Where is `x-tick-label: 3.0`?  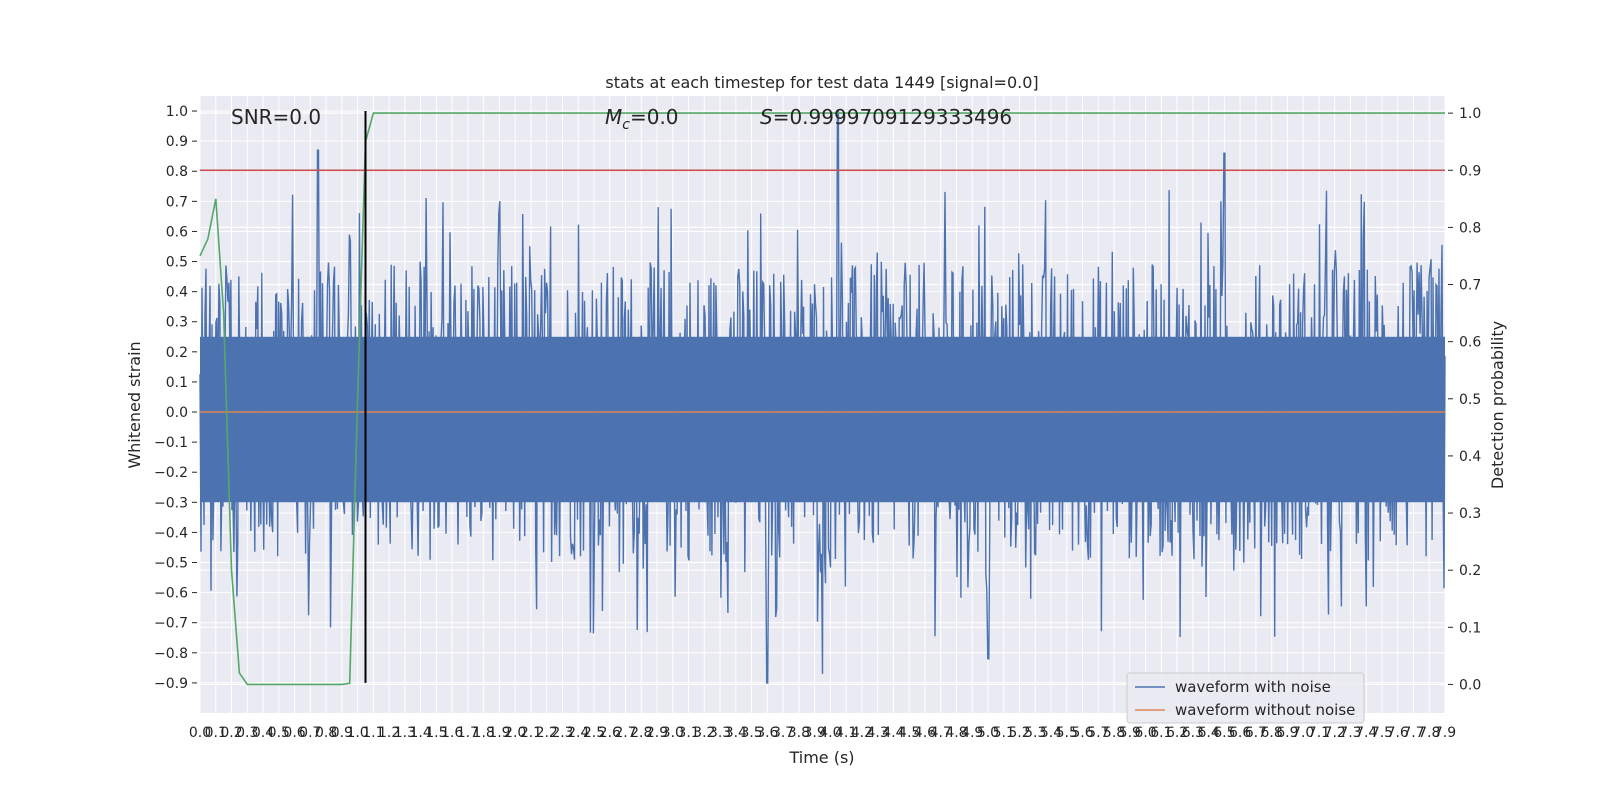
x-tick-label: 3.0 is located at coordinates (673, 733).